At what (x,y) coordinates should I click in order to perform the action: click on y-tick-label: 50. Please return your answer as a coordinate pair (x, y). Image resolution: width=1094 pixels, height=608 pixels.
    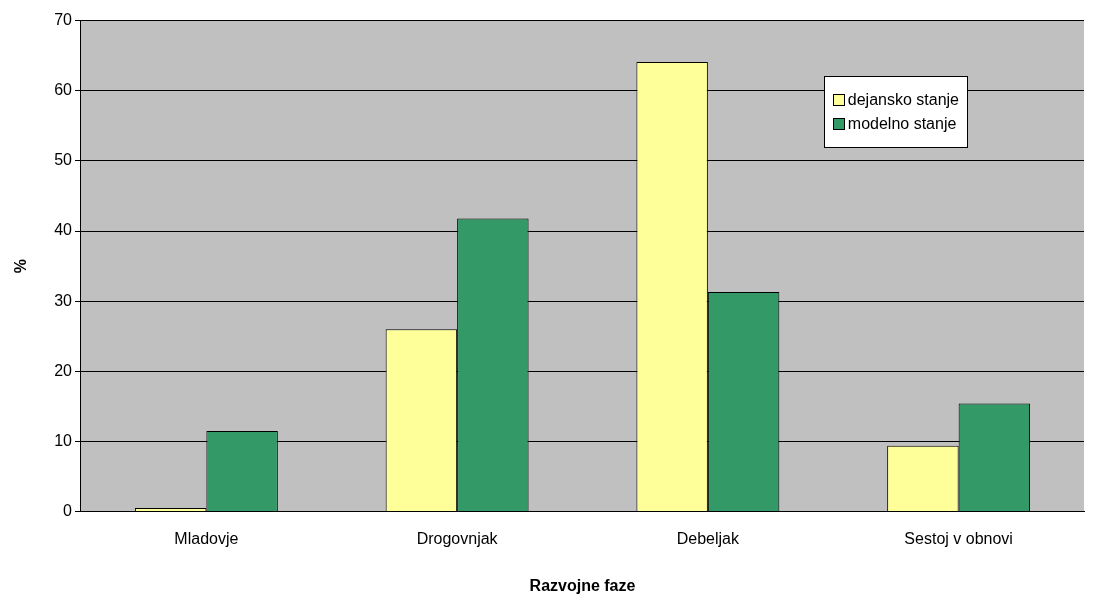
    Looking at the image, I should click on (63, 160).